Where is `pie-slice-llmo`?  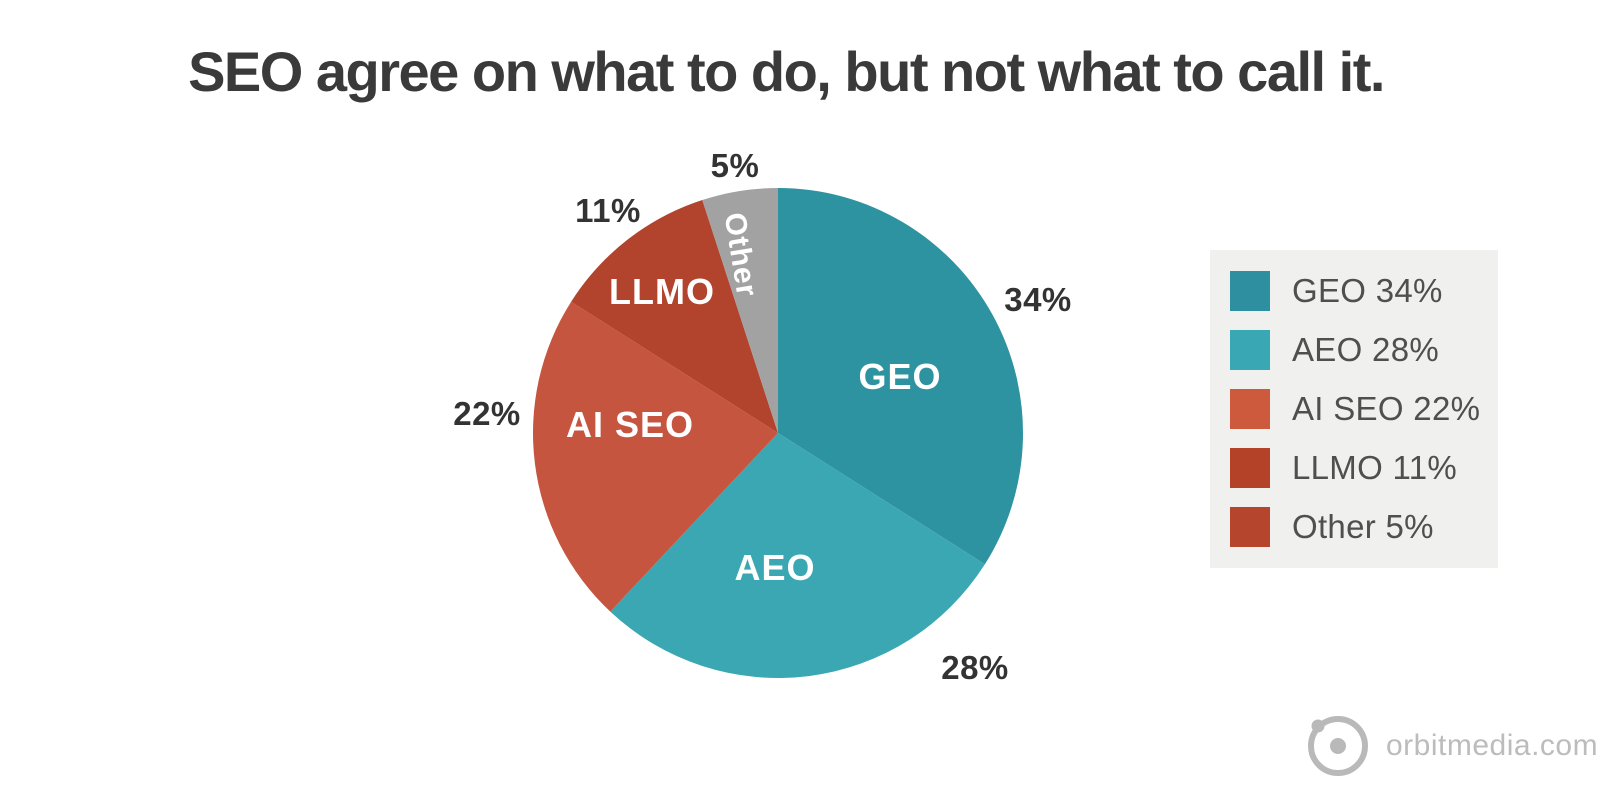
pie-slice-llmo is located at coordinates (674, 316).